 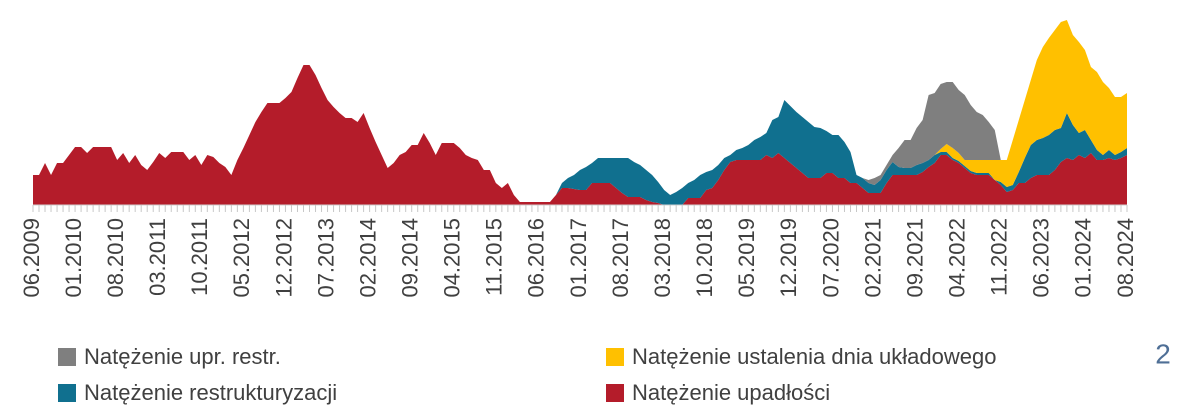 I want to click on x-tick-label: 10.2018, so click(x=704, y=258).